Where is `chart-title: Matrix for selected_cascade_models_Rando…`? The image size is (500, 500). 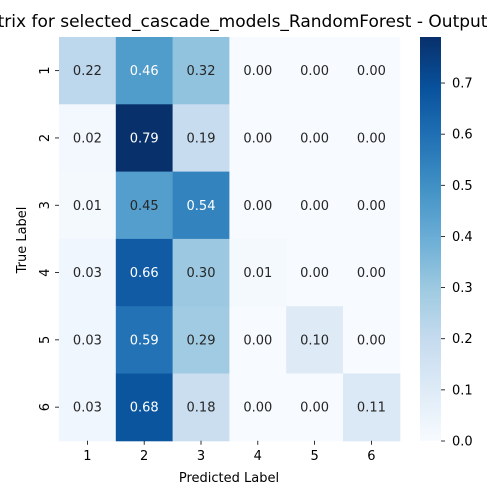 chart-title: Matrix for selected_cascade_models_Rando… is located at coordinates (244, 22).